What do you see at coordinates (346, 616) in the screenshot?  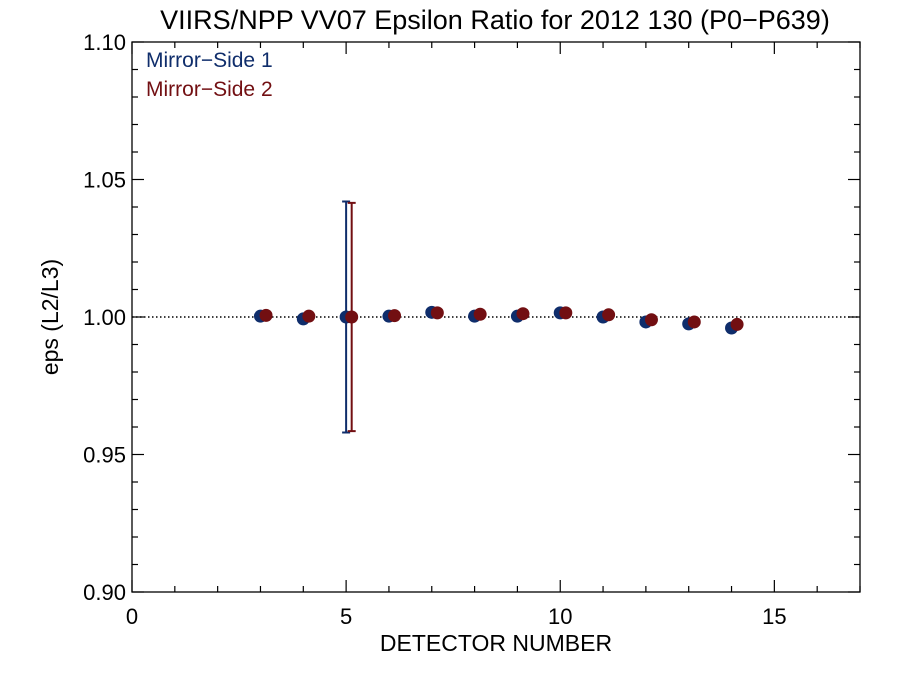 I see `x-tick-label: 5` at bounding box center [346, 616].